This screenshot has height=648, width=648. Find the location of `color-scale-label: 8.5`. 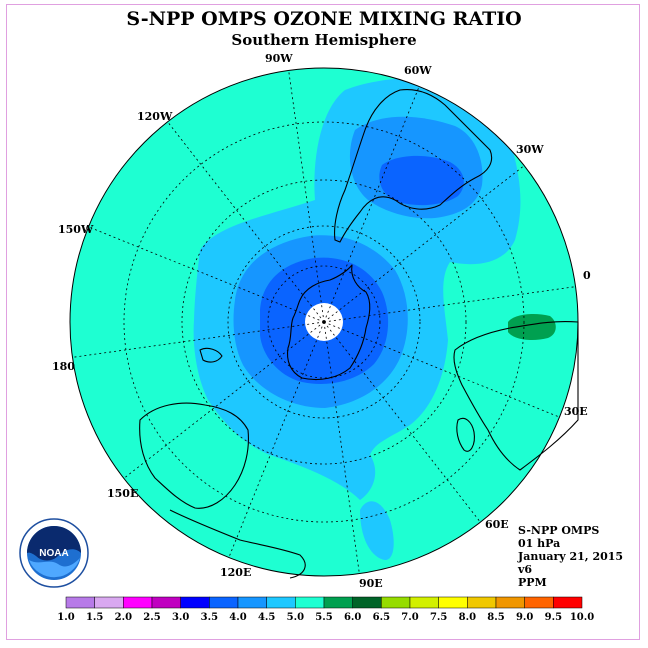

color-scale-label: 8.5 is located at coordinates (495, 617).